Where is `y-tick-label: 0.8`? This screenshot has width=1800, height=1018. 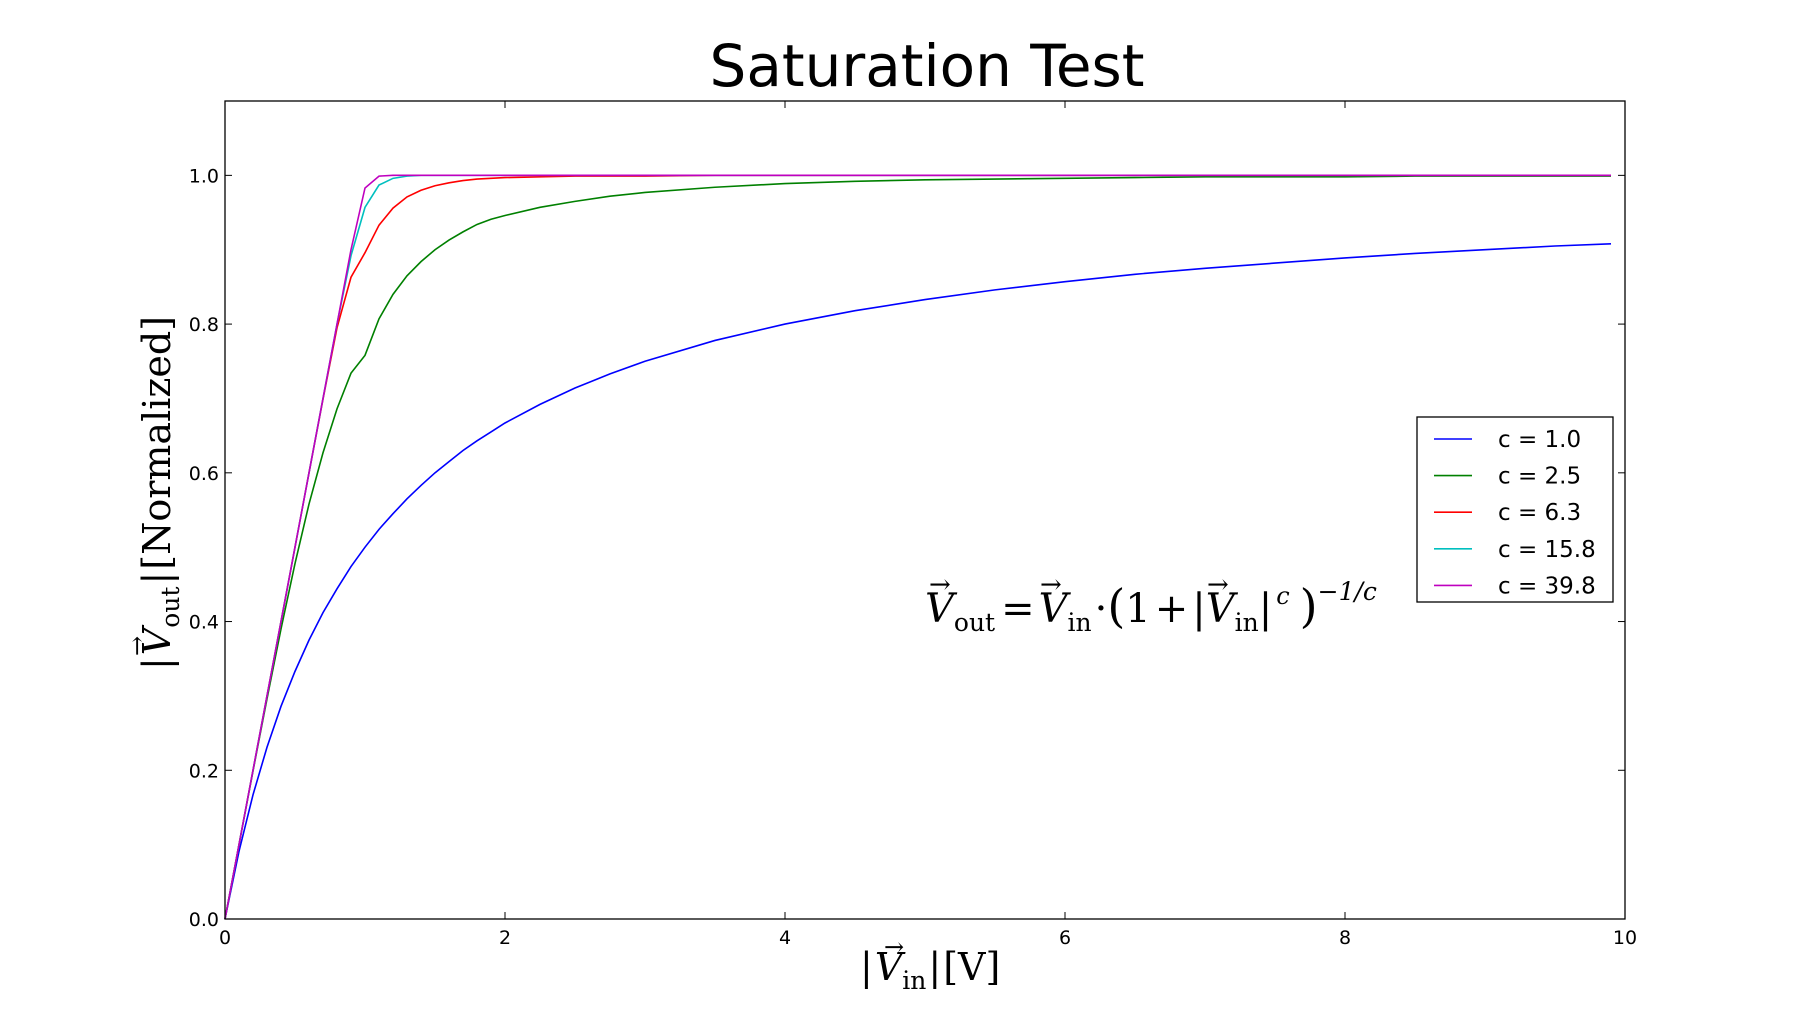
y-tick-label: 0.8 is located at coordinates (204, 325).